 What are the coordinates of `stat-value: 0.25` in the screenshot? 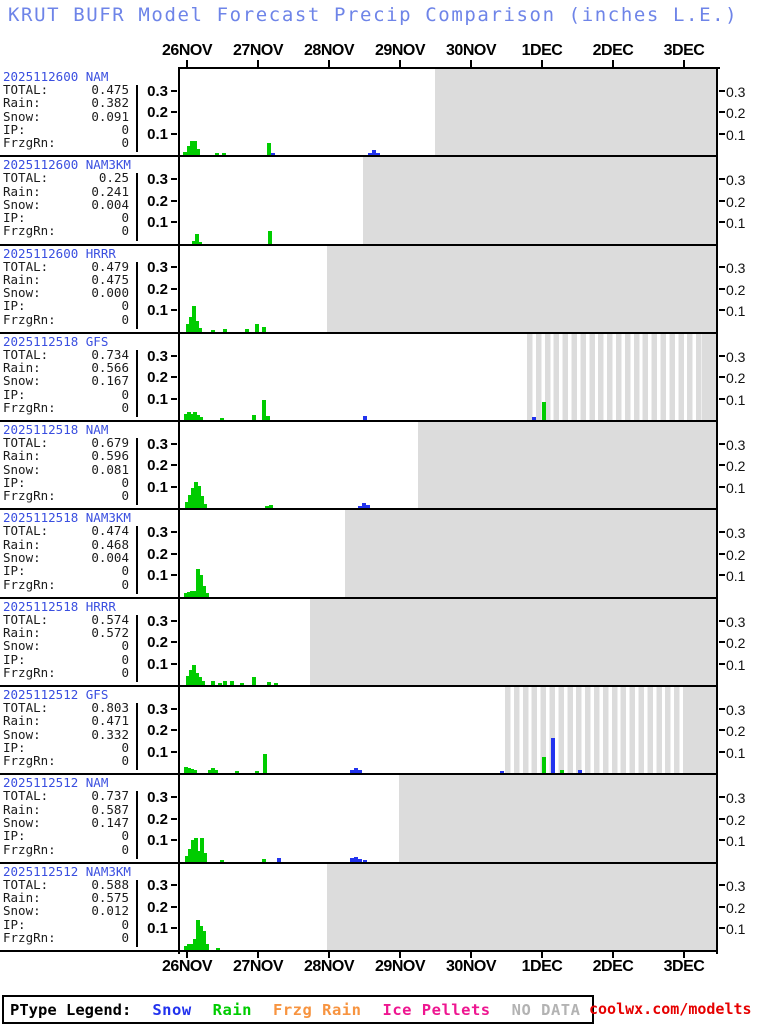 It's located at (113, 178).